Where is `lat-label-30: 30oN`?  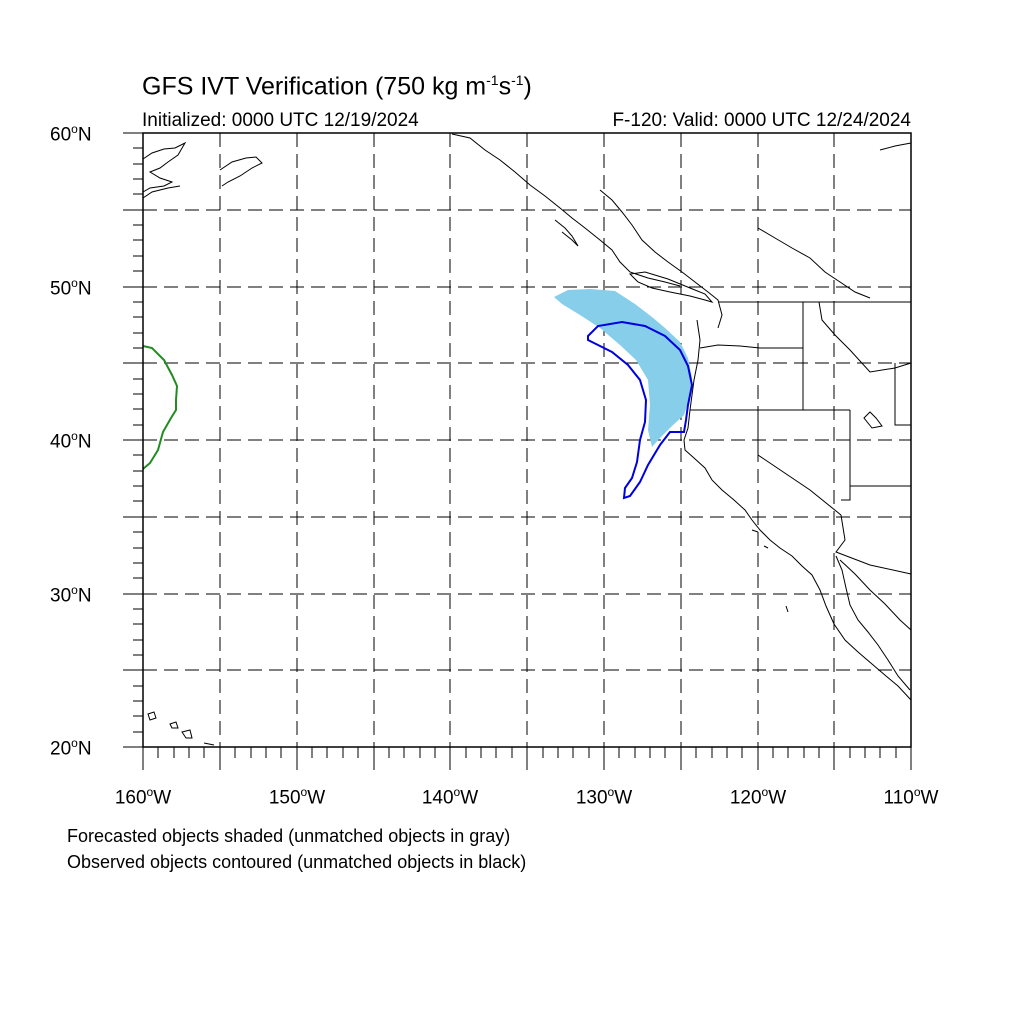 lat-label-30: 30oN is located at coordinates (71, 595).